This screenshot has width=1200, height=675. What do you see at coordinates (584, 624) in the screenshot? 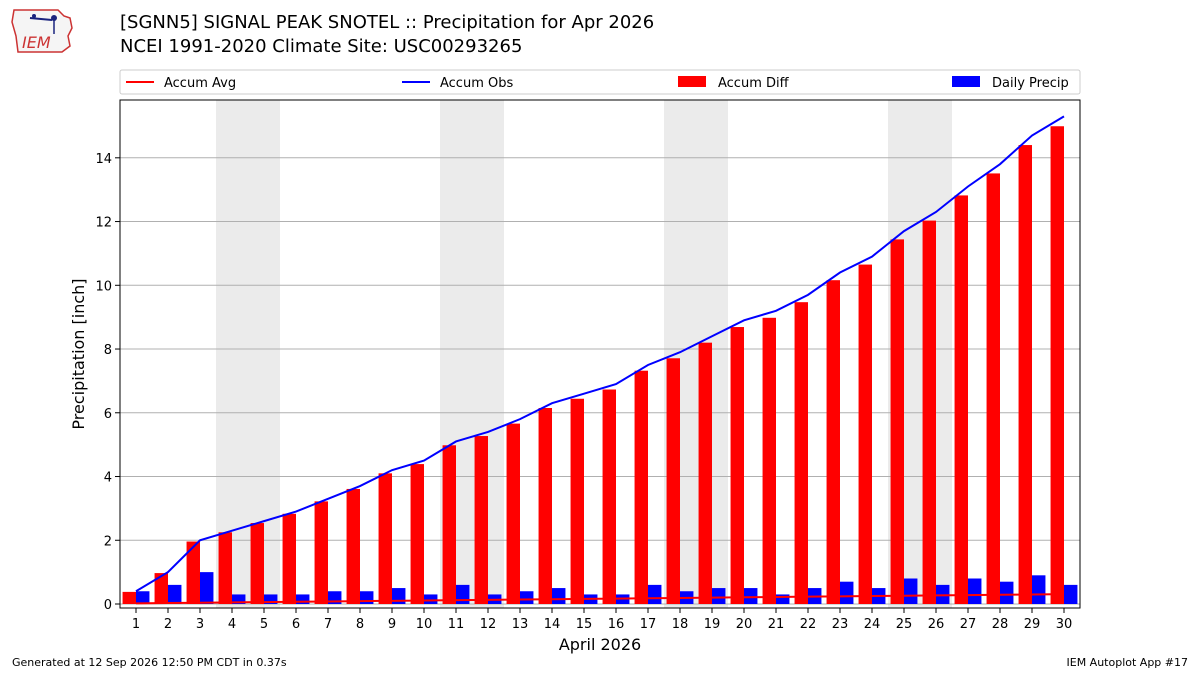
I see `x-tick-label: 15` at bounding box center [584, 624].